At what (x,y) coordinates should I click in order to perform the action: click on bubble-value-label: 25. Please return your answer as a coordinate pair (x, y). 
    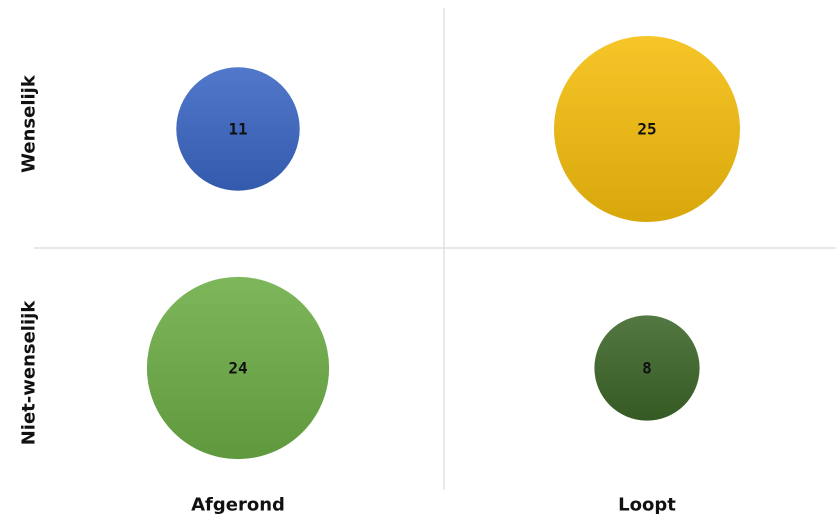
    Looking at the image, I should click on (646, 129).